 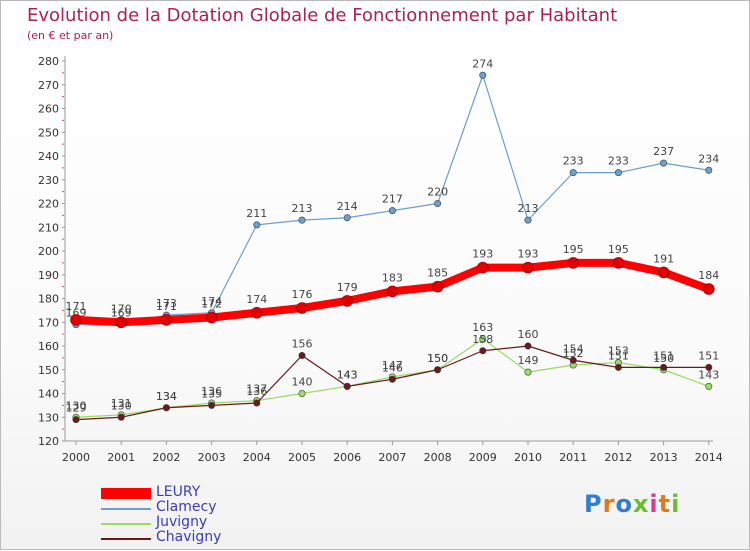 What do you see at coordinates (48, 322) in the screenshot?
I see `y-tick-label: 170` at bounding box center [48, 322].